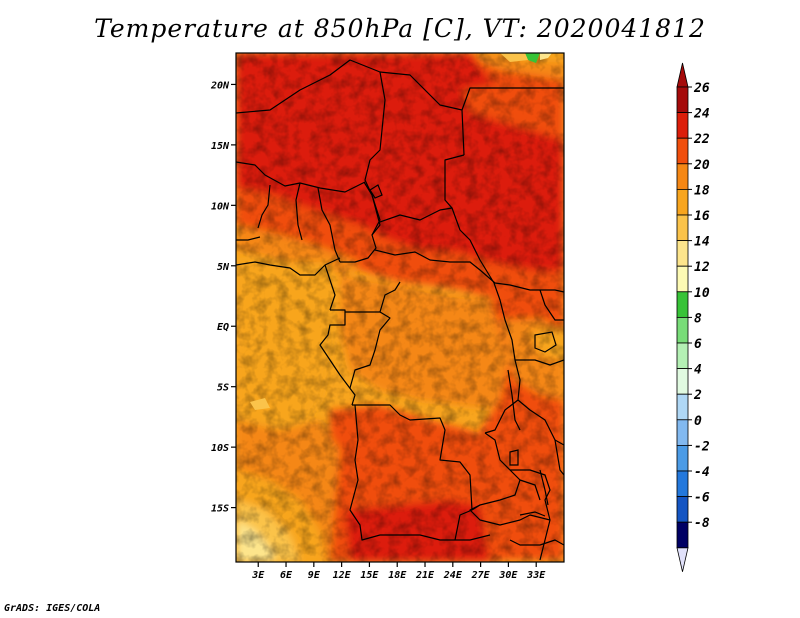  Describe the element at coordinates (342, 575) in the screenshot. I see `lon-tick-label: 12E` at that location.